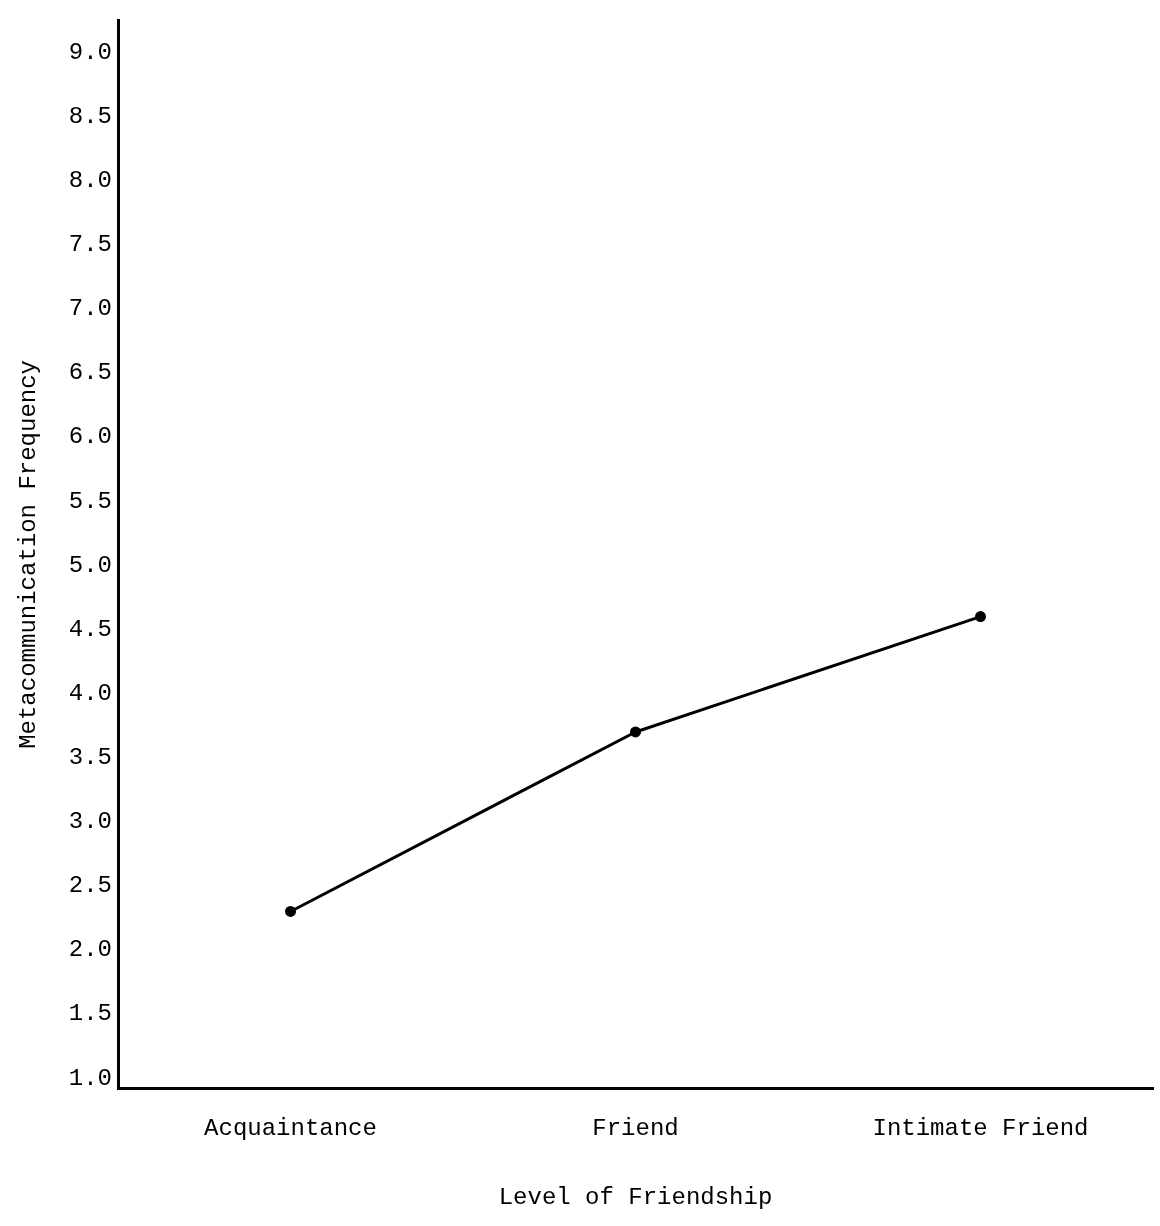  What do you see at coordinates (90, 309) in the screenshot?
I see `y-tick-label: 7.0` at bounding box center [90, 309].